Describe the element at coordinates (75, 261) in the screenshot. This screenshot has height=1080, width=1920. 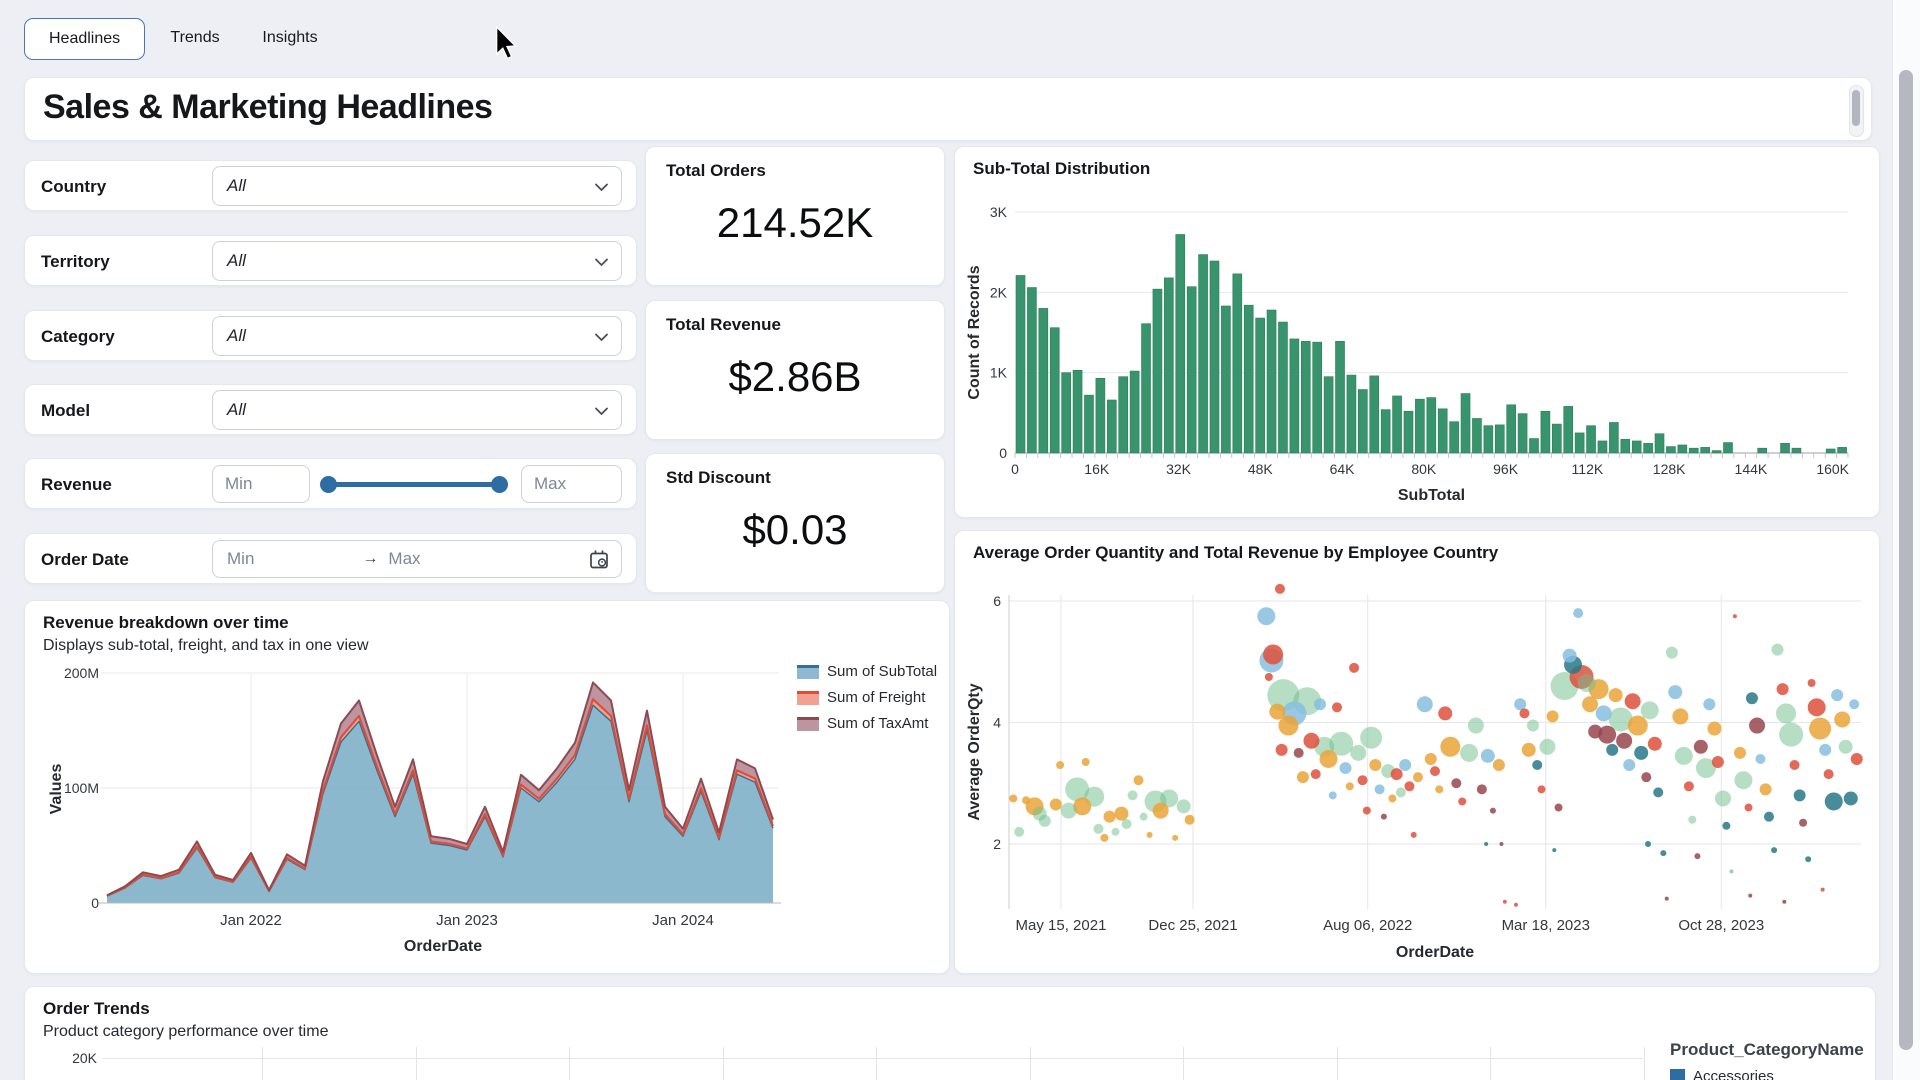
I see `territory-label: Territory` at that location.